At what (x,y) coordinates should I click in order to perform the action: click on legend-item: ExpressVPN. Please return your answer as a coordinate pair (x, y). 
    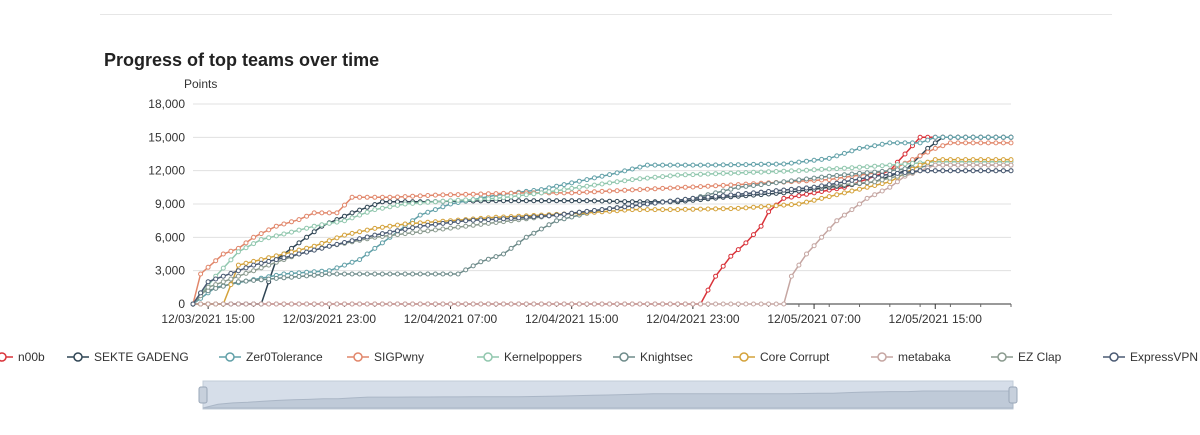
    Looking at the image, I should click on (1150, 357).